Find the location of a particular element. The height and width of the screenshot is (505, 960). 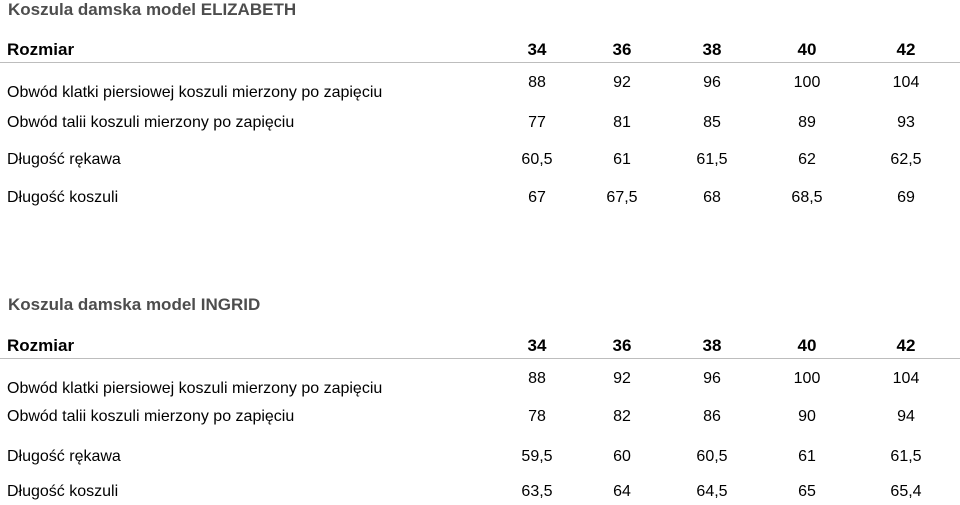

measurement-value: 93 is located at coordinates (906, 122).